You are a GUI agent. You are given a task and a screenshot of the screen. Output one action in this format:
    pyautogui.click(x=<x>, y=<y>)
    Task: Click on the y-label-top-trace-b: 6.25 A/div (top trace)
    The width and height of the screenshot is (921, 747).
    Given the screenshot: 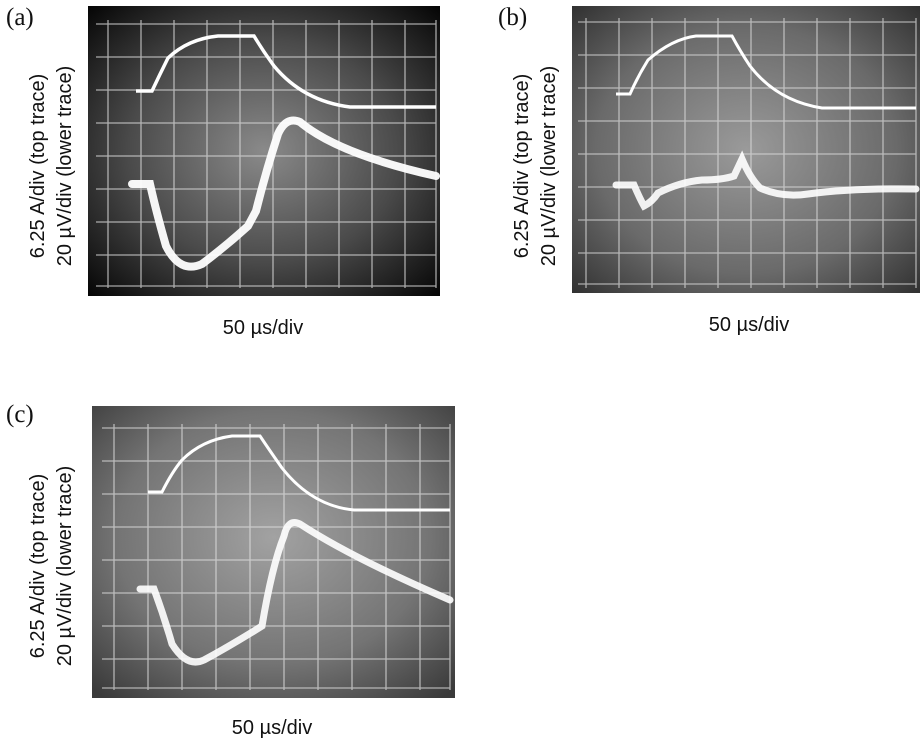 What is the action you would take?
    pyautogui.click(x=522, y=166)
    